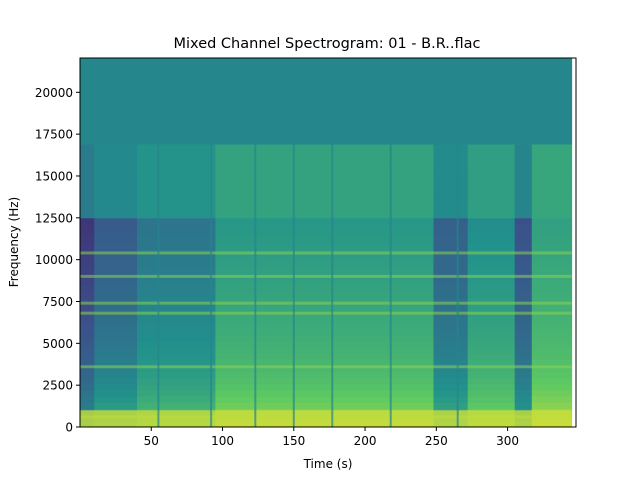 The height and width of the screenshot is (480, 640). What do you see at coordinates (57, 260) in the screenshot?
I see `y-axis: 0 2500 5000 7500 10000 12500 15000 17500 20000` at bounding box center [57, 260].